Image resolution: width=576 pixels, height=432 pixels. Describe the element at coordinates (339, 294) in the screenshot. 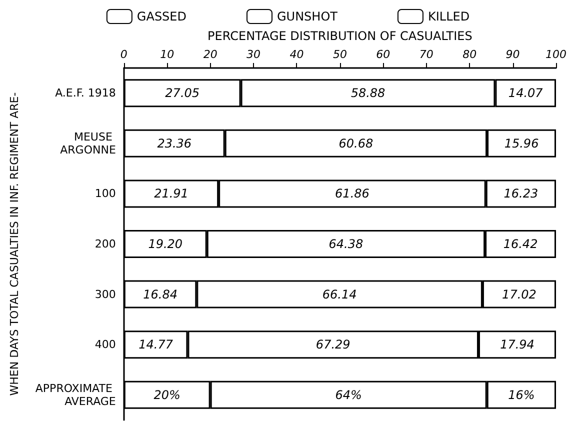

I see `data-label: 66.14` at that location.